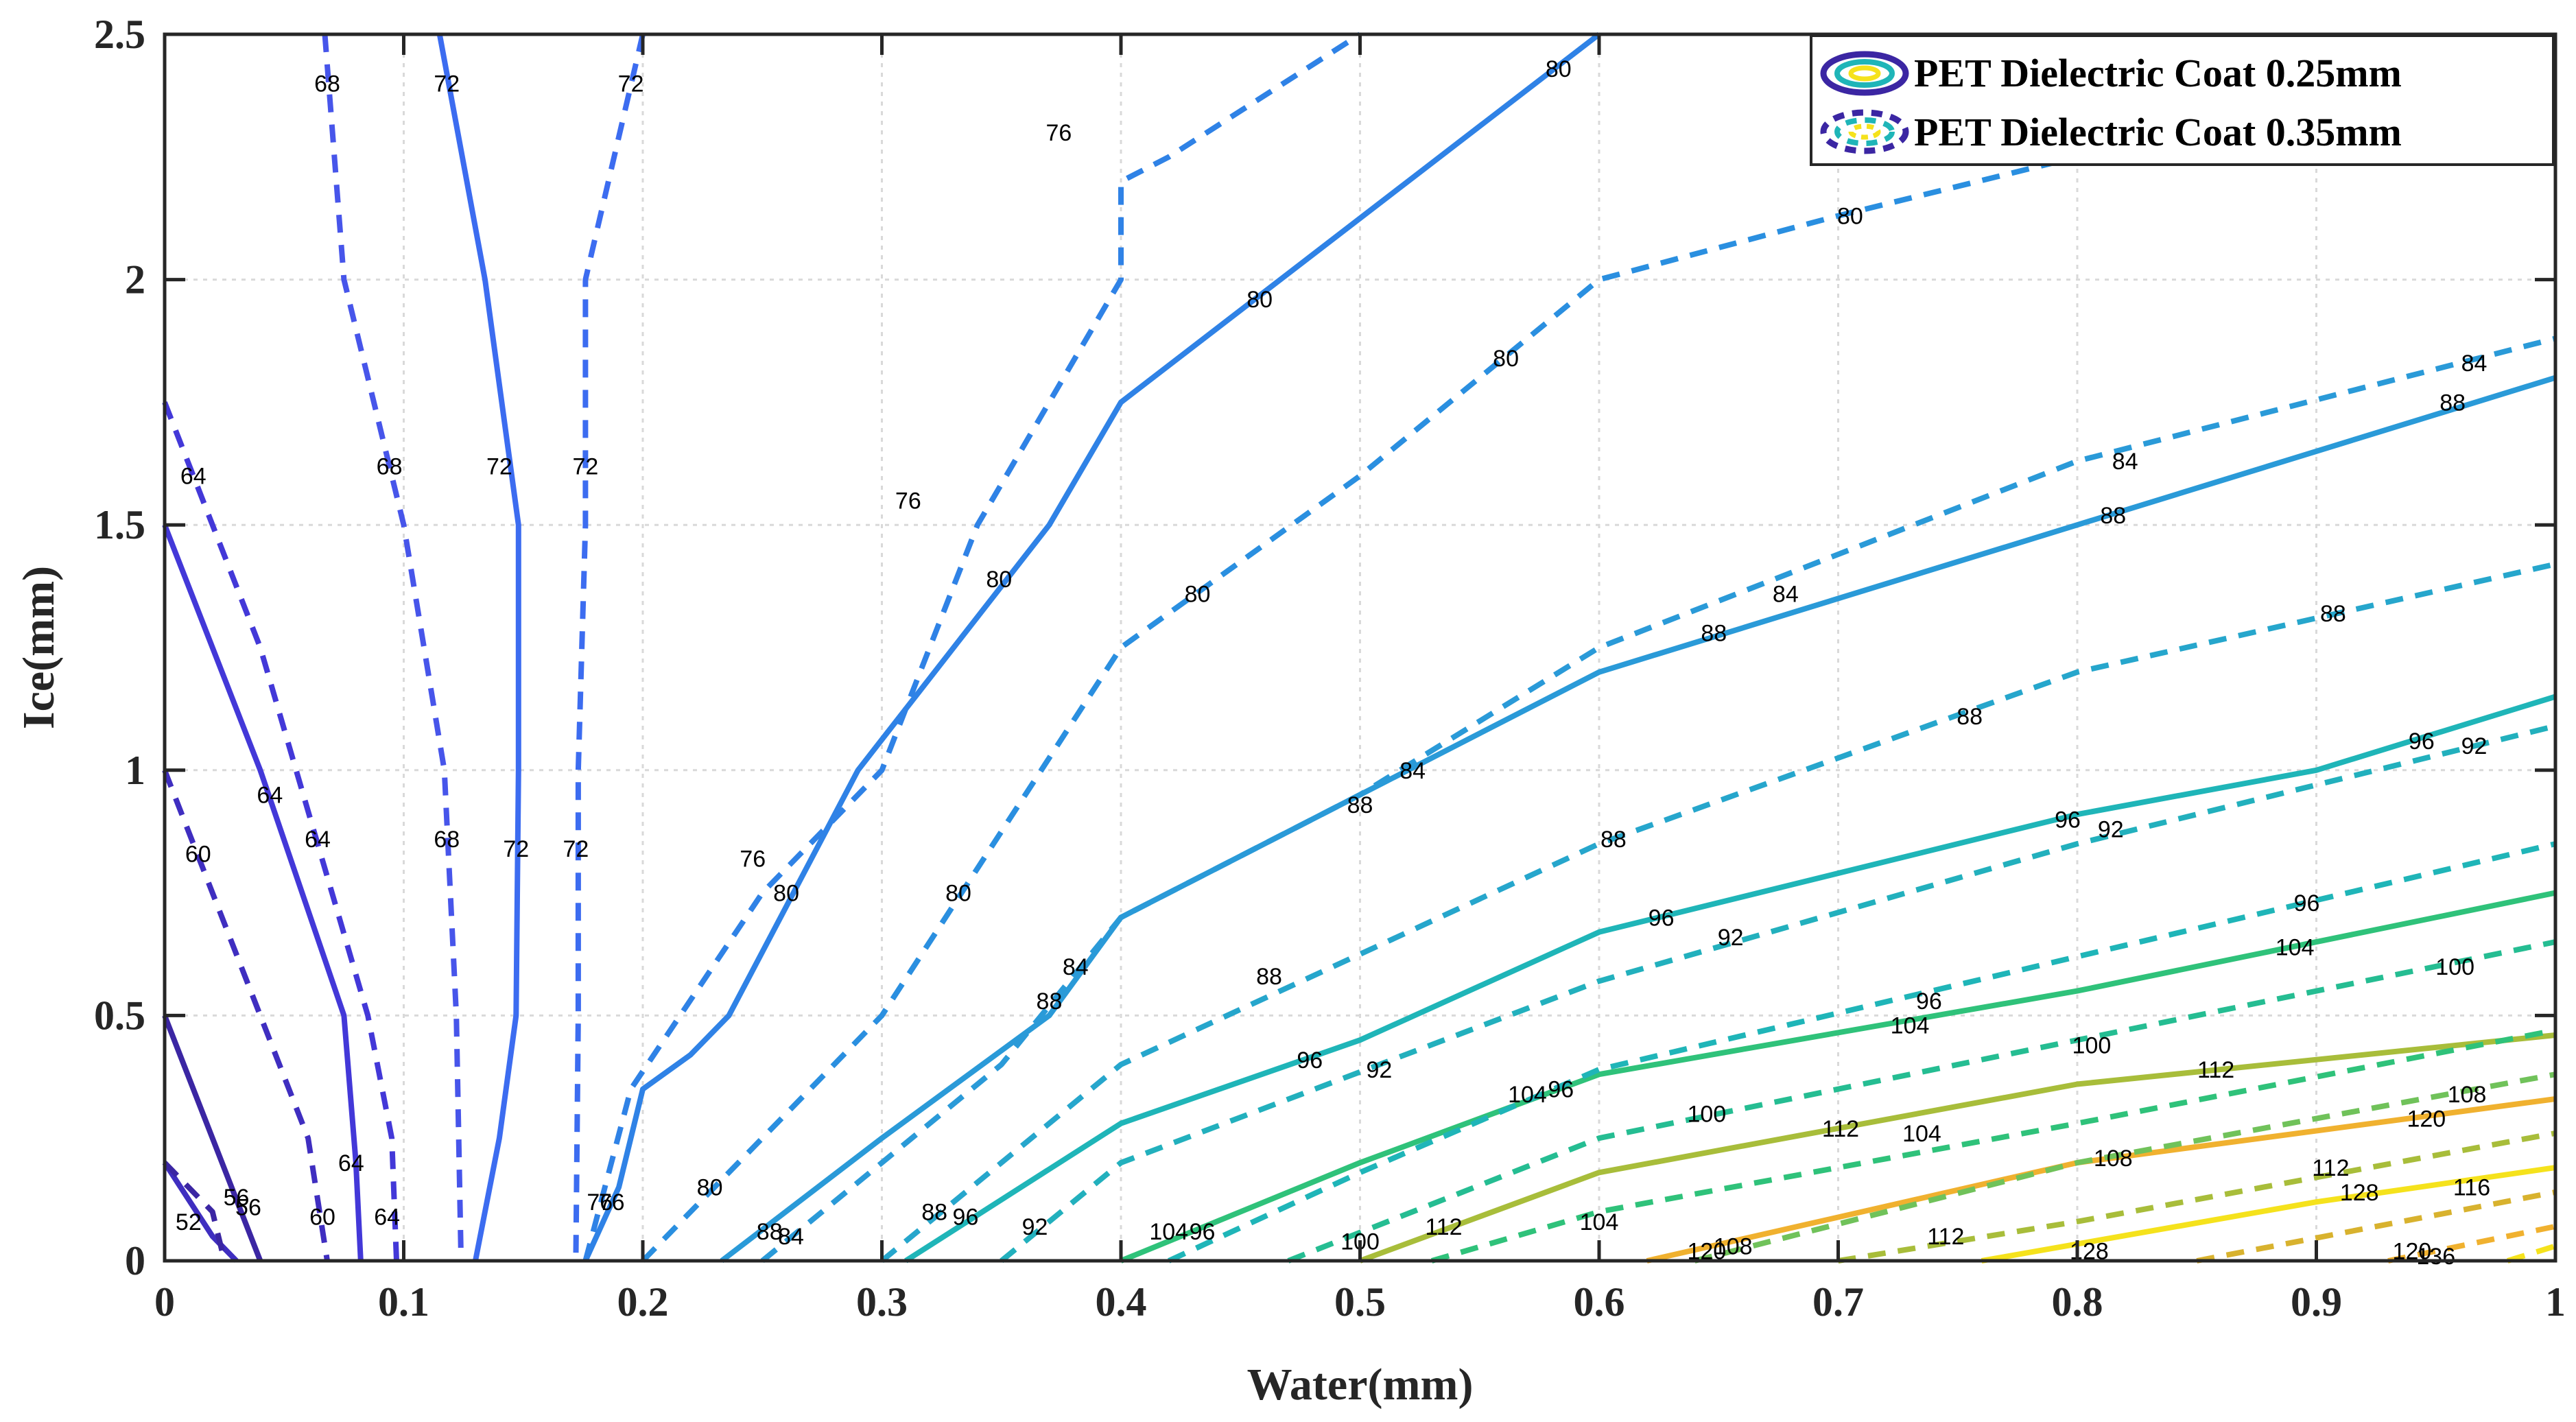  Describe the element at coordinates (135, 770) in the screenshot. I see `y-tick-label: 1` at that location.